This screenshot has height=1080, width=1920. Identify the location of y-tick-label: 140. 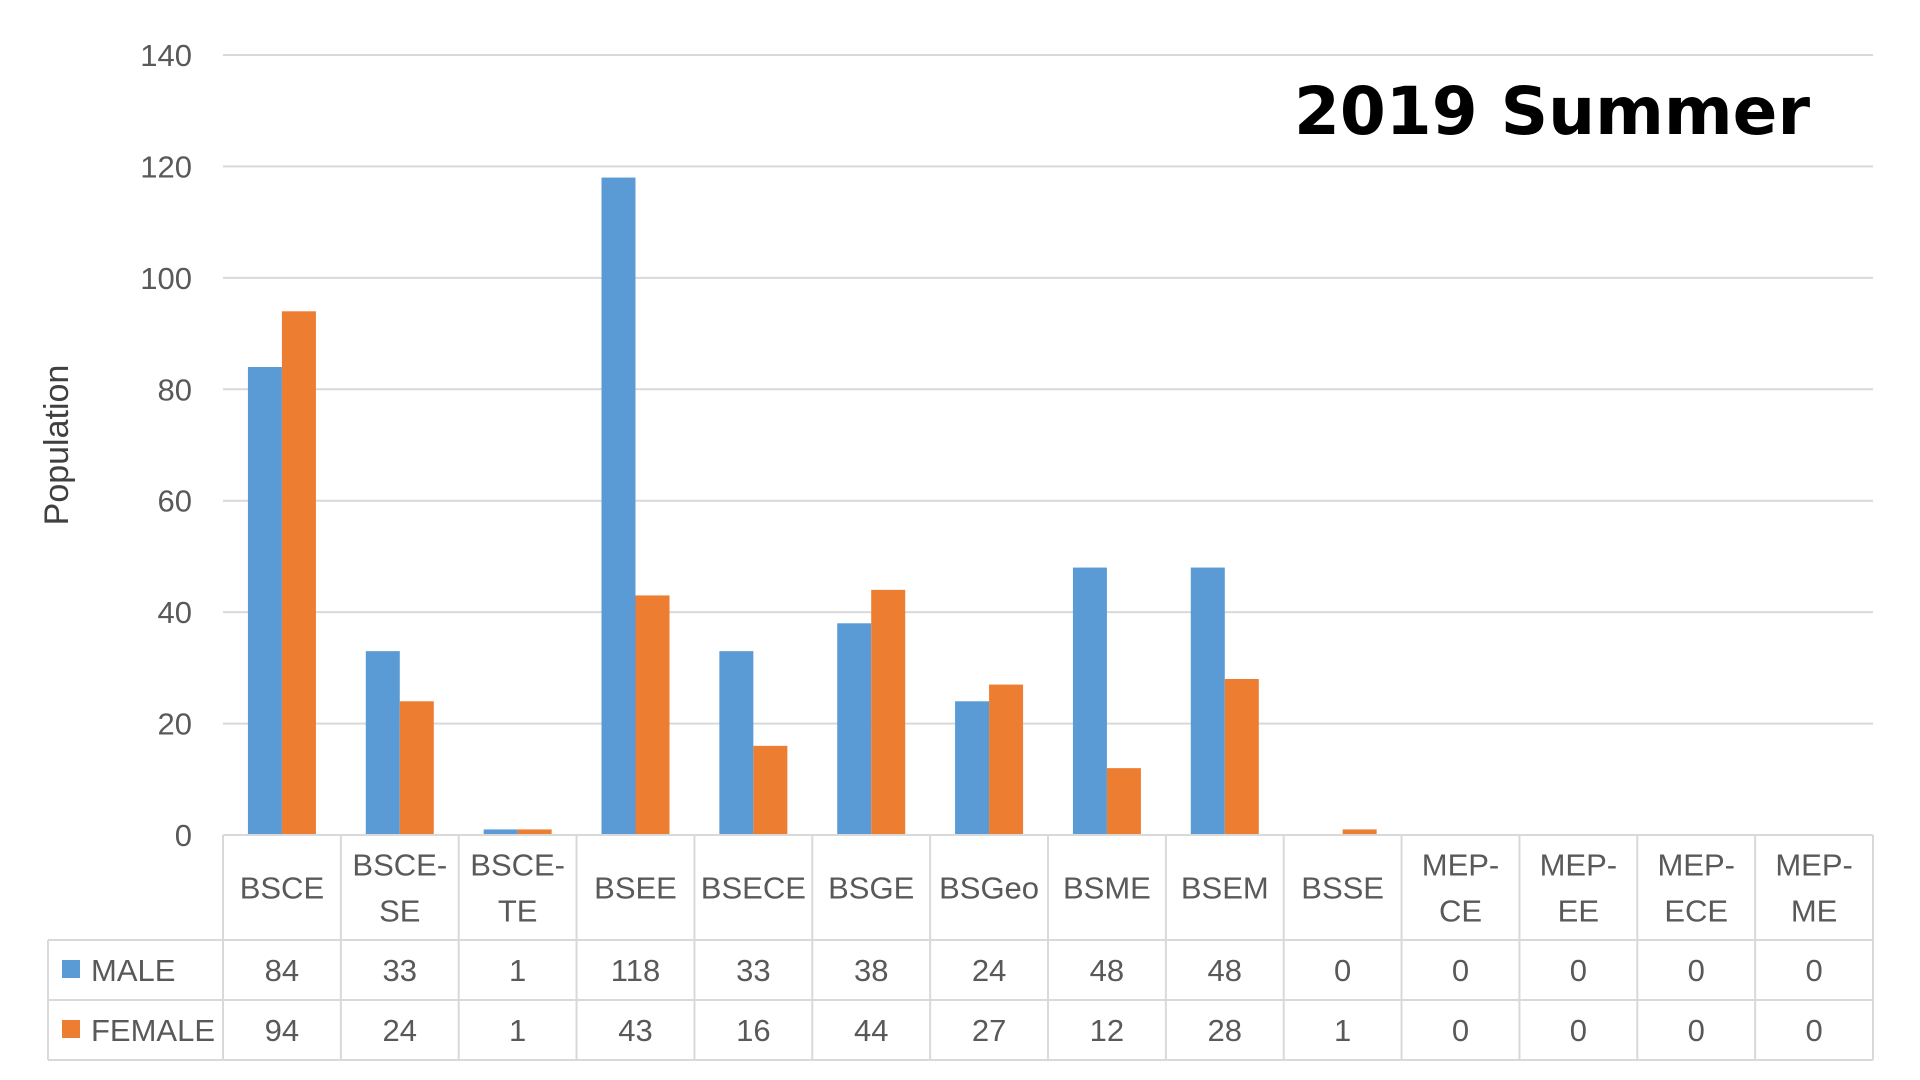
(166, 55).